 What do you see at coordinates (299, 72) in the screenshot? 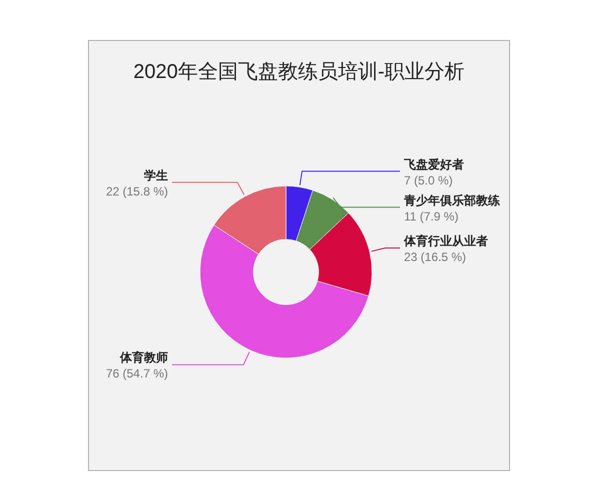
I see `title: 2020年全国飞盘教练员培训-职业分析` at bounding box center [299, 72].